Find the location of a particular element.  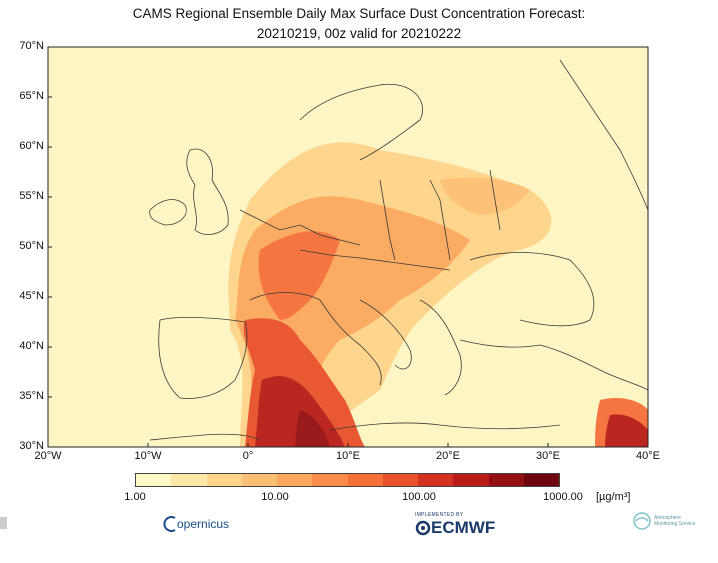

ecmwf-text: ECMWF is located at coordinates (463, 527).